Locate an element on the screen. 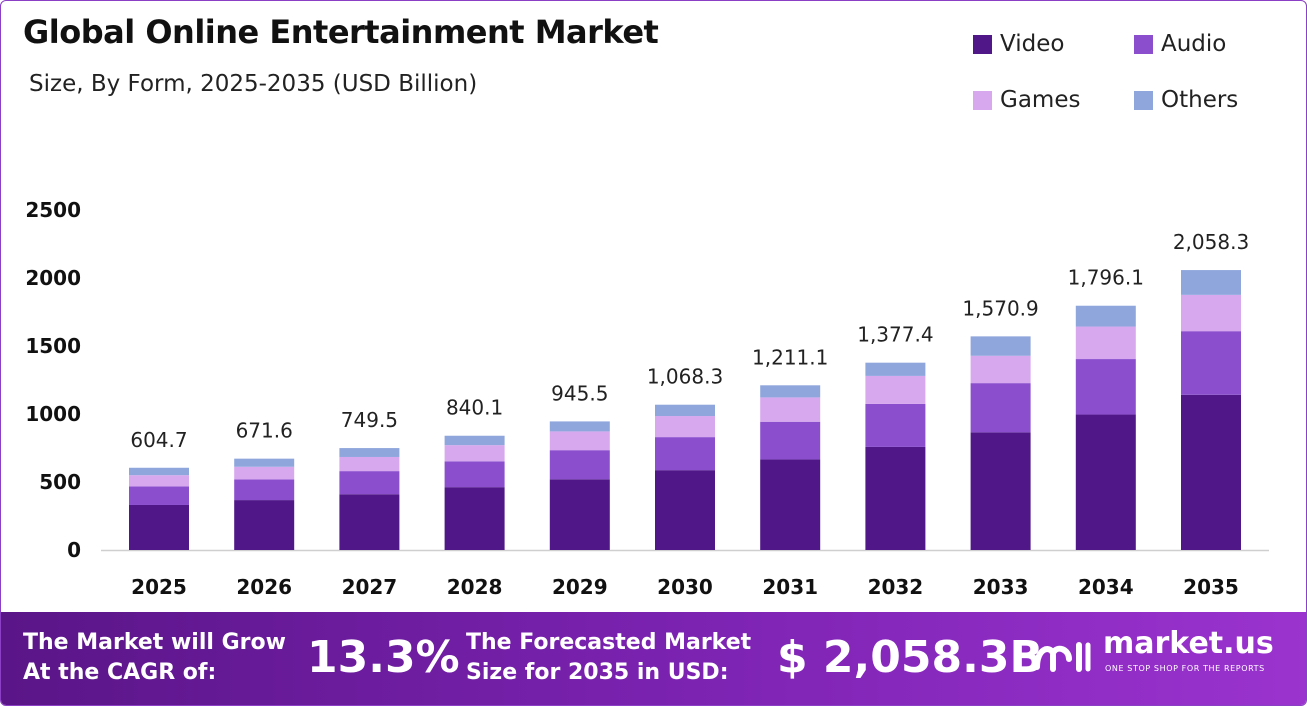  bar-segment-audio-2028 is located at coordinates (474, 474).